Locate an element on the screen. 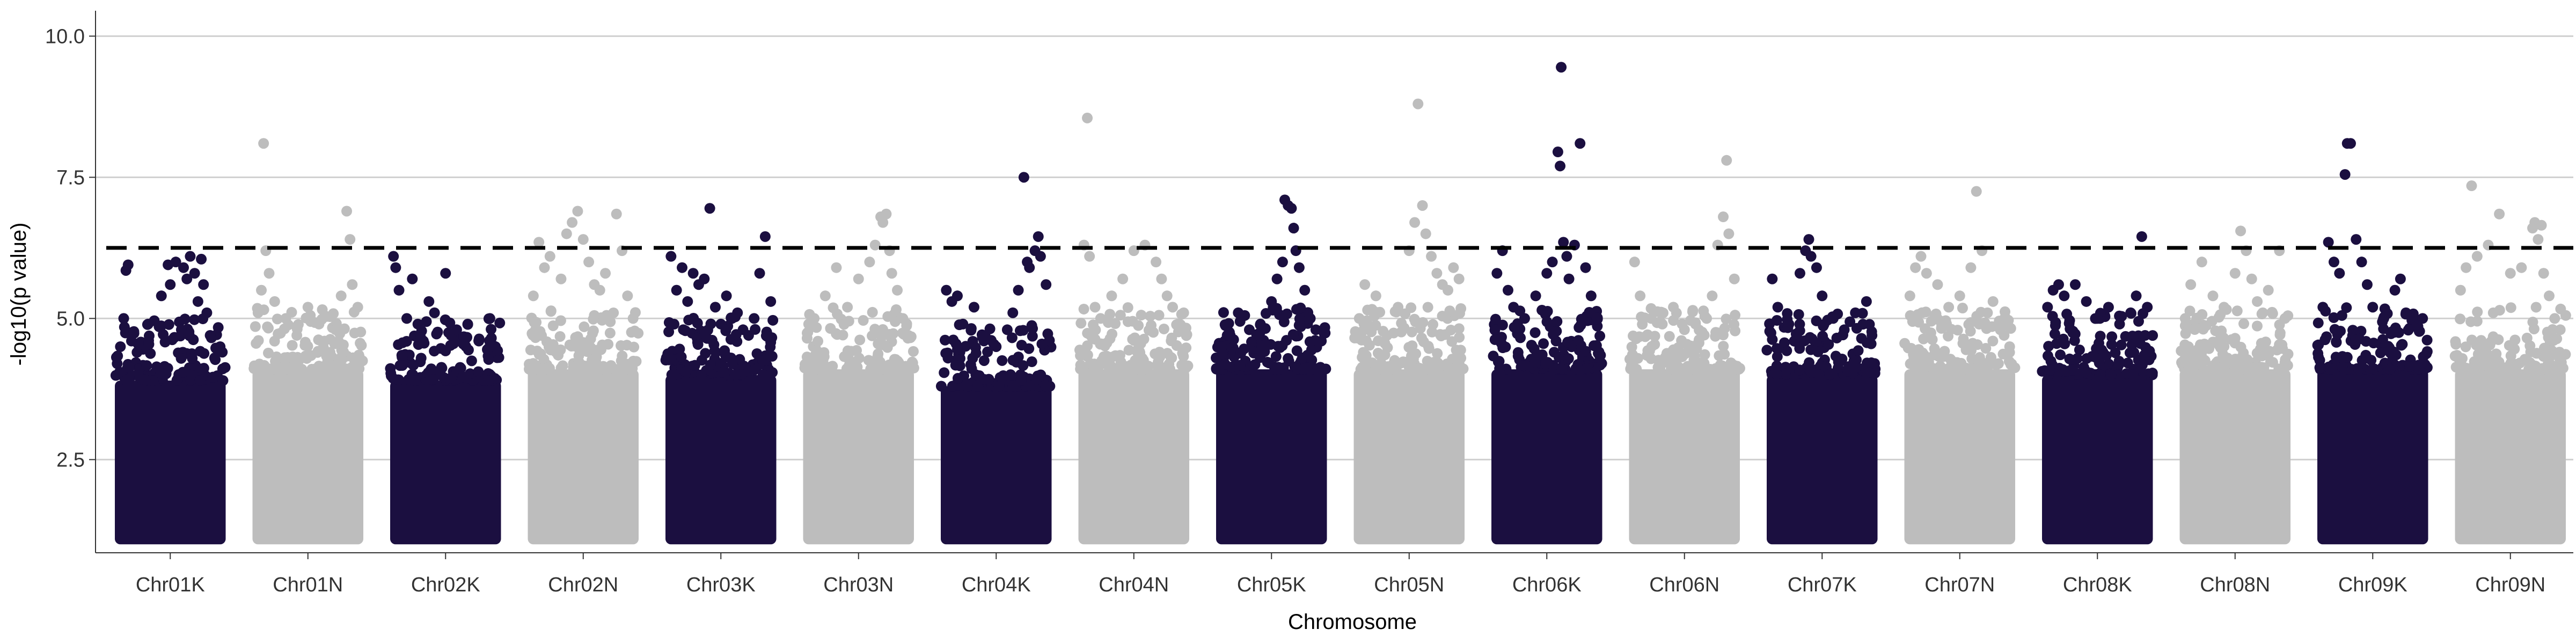 The image size is (2576, 644). dense-point-cloud is located at coordinates (1960, 456).